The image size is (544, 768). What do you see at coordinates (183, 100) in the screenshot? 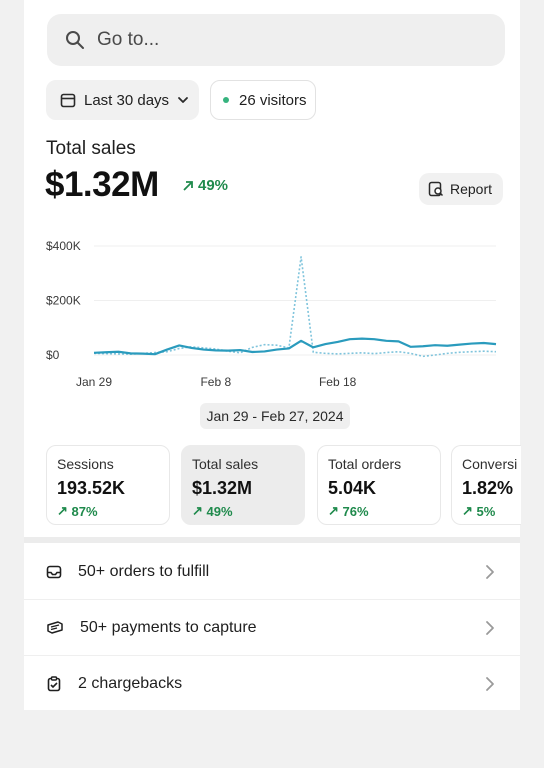
I see `chevron-down-icon` at bounding box center [183, 100].